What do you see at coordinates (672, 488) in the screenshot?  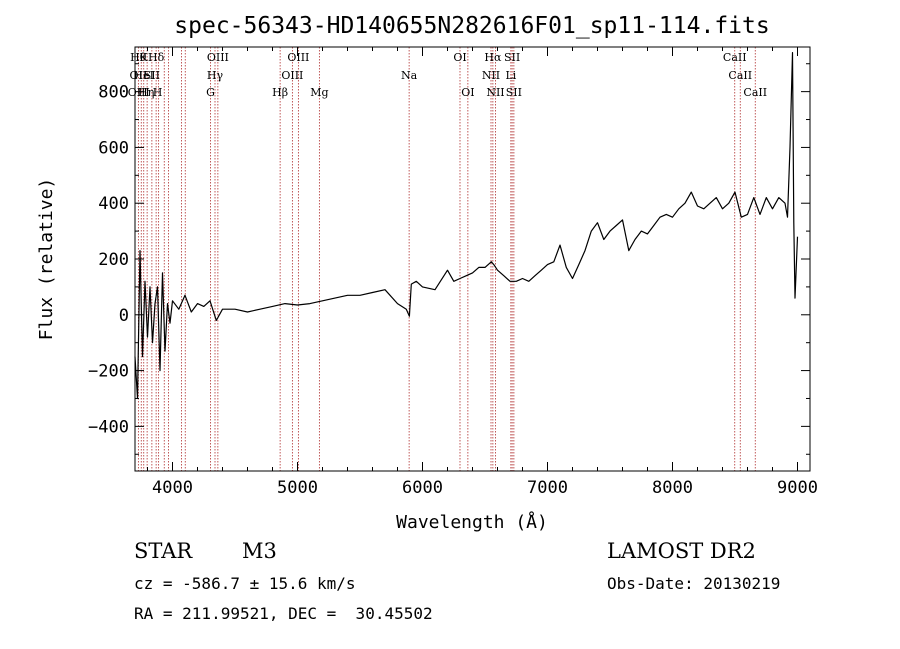 I see `x-tick-label: 8000` at bounding box center [672, 488].